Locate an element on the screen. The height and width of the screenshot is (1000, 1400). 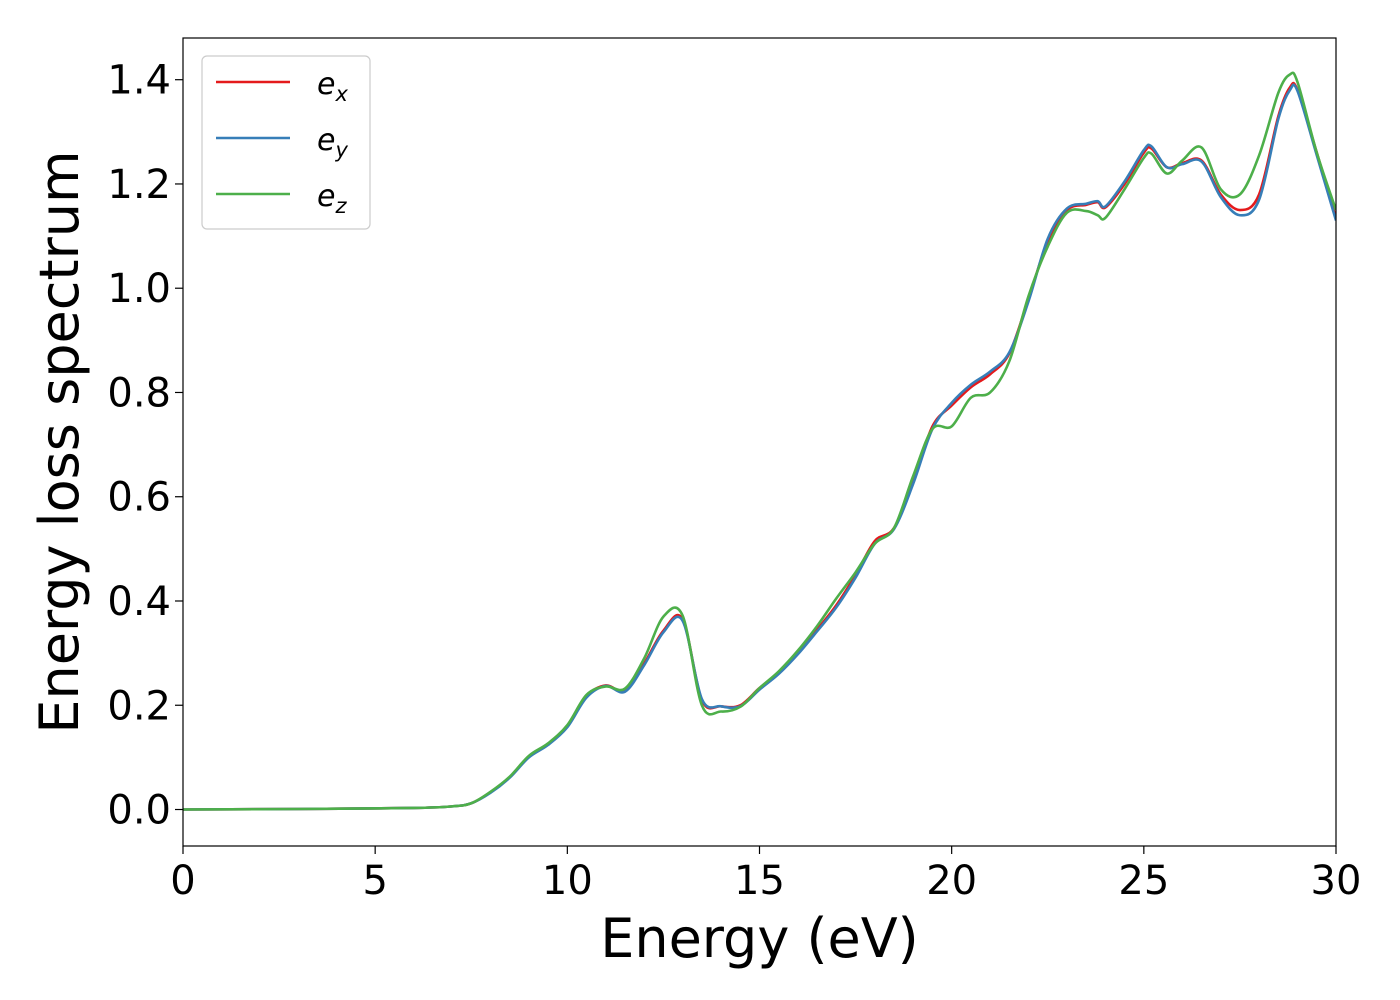
x-axis-label: Energy (eV) is located at coordinates (759, 938).